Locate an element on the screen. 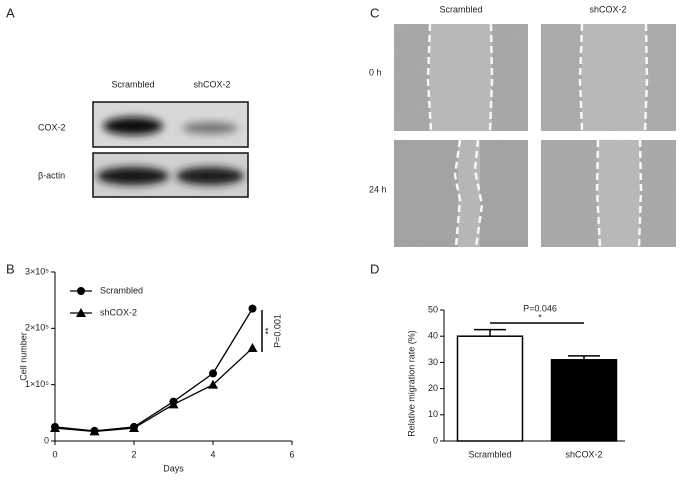 The image size is (684, 484). y-tick-label: 10 is located at coordinates (433, 414).